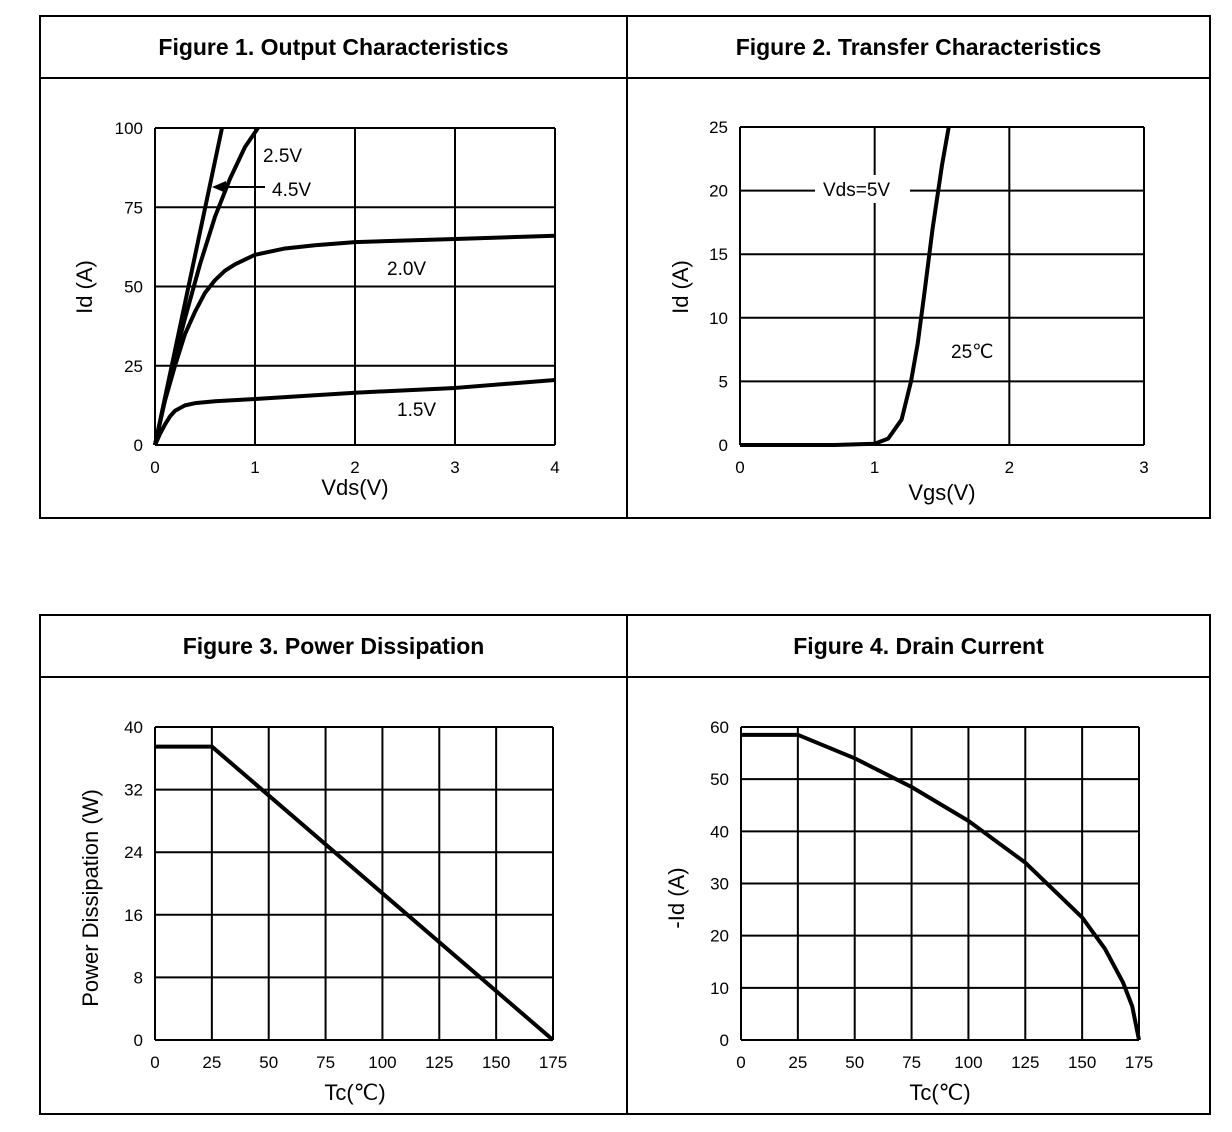 The height and width of the screenshot is (1132, 1232). What do you see at coordinates (219, 187) in the screenshot?
I see `arrow-head` at bounding box center [219, 187].